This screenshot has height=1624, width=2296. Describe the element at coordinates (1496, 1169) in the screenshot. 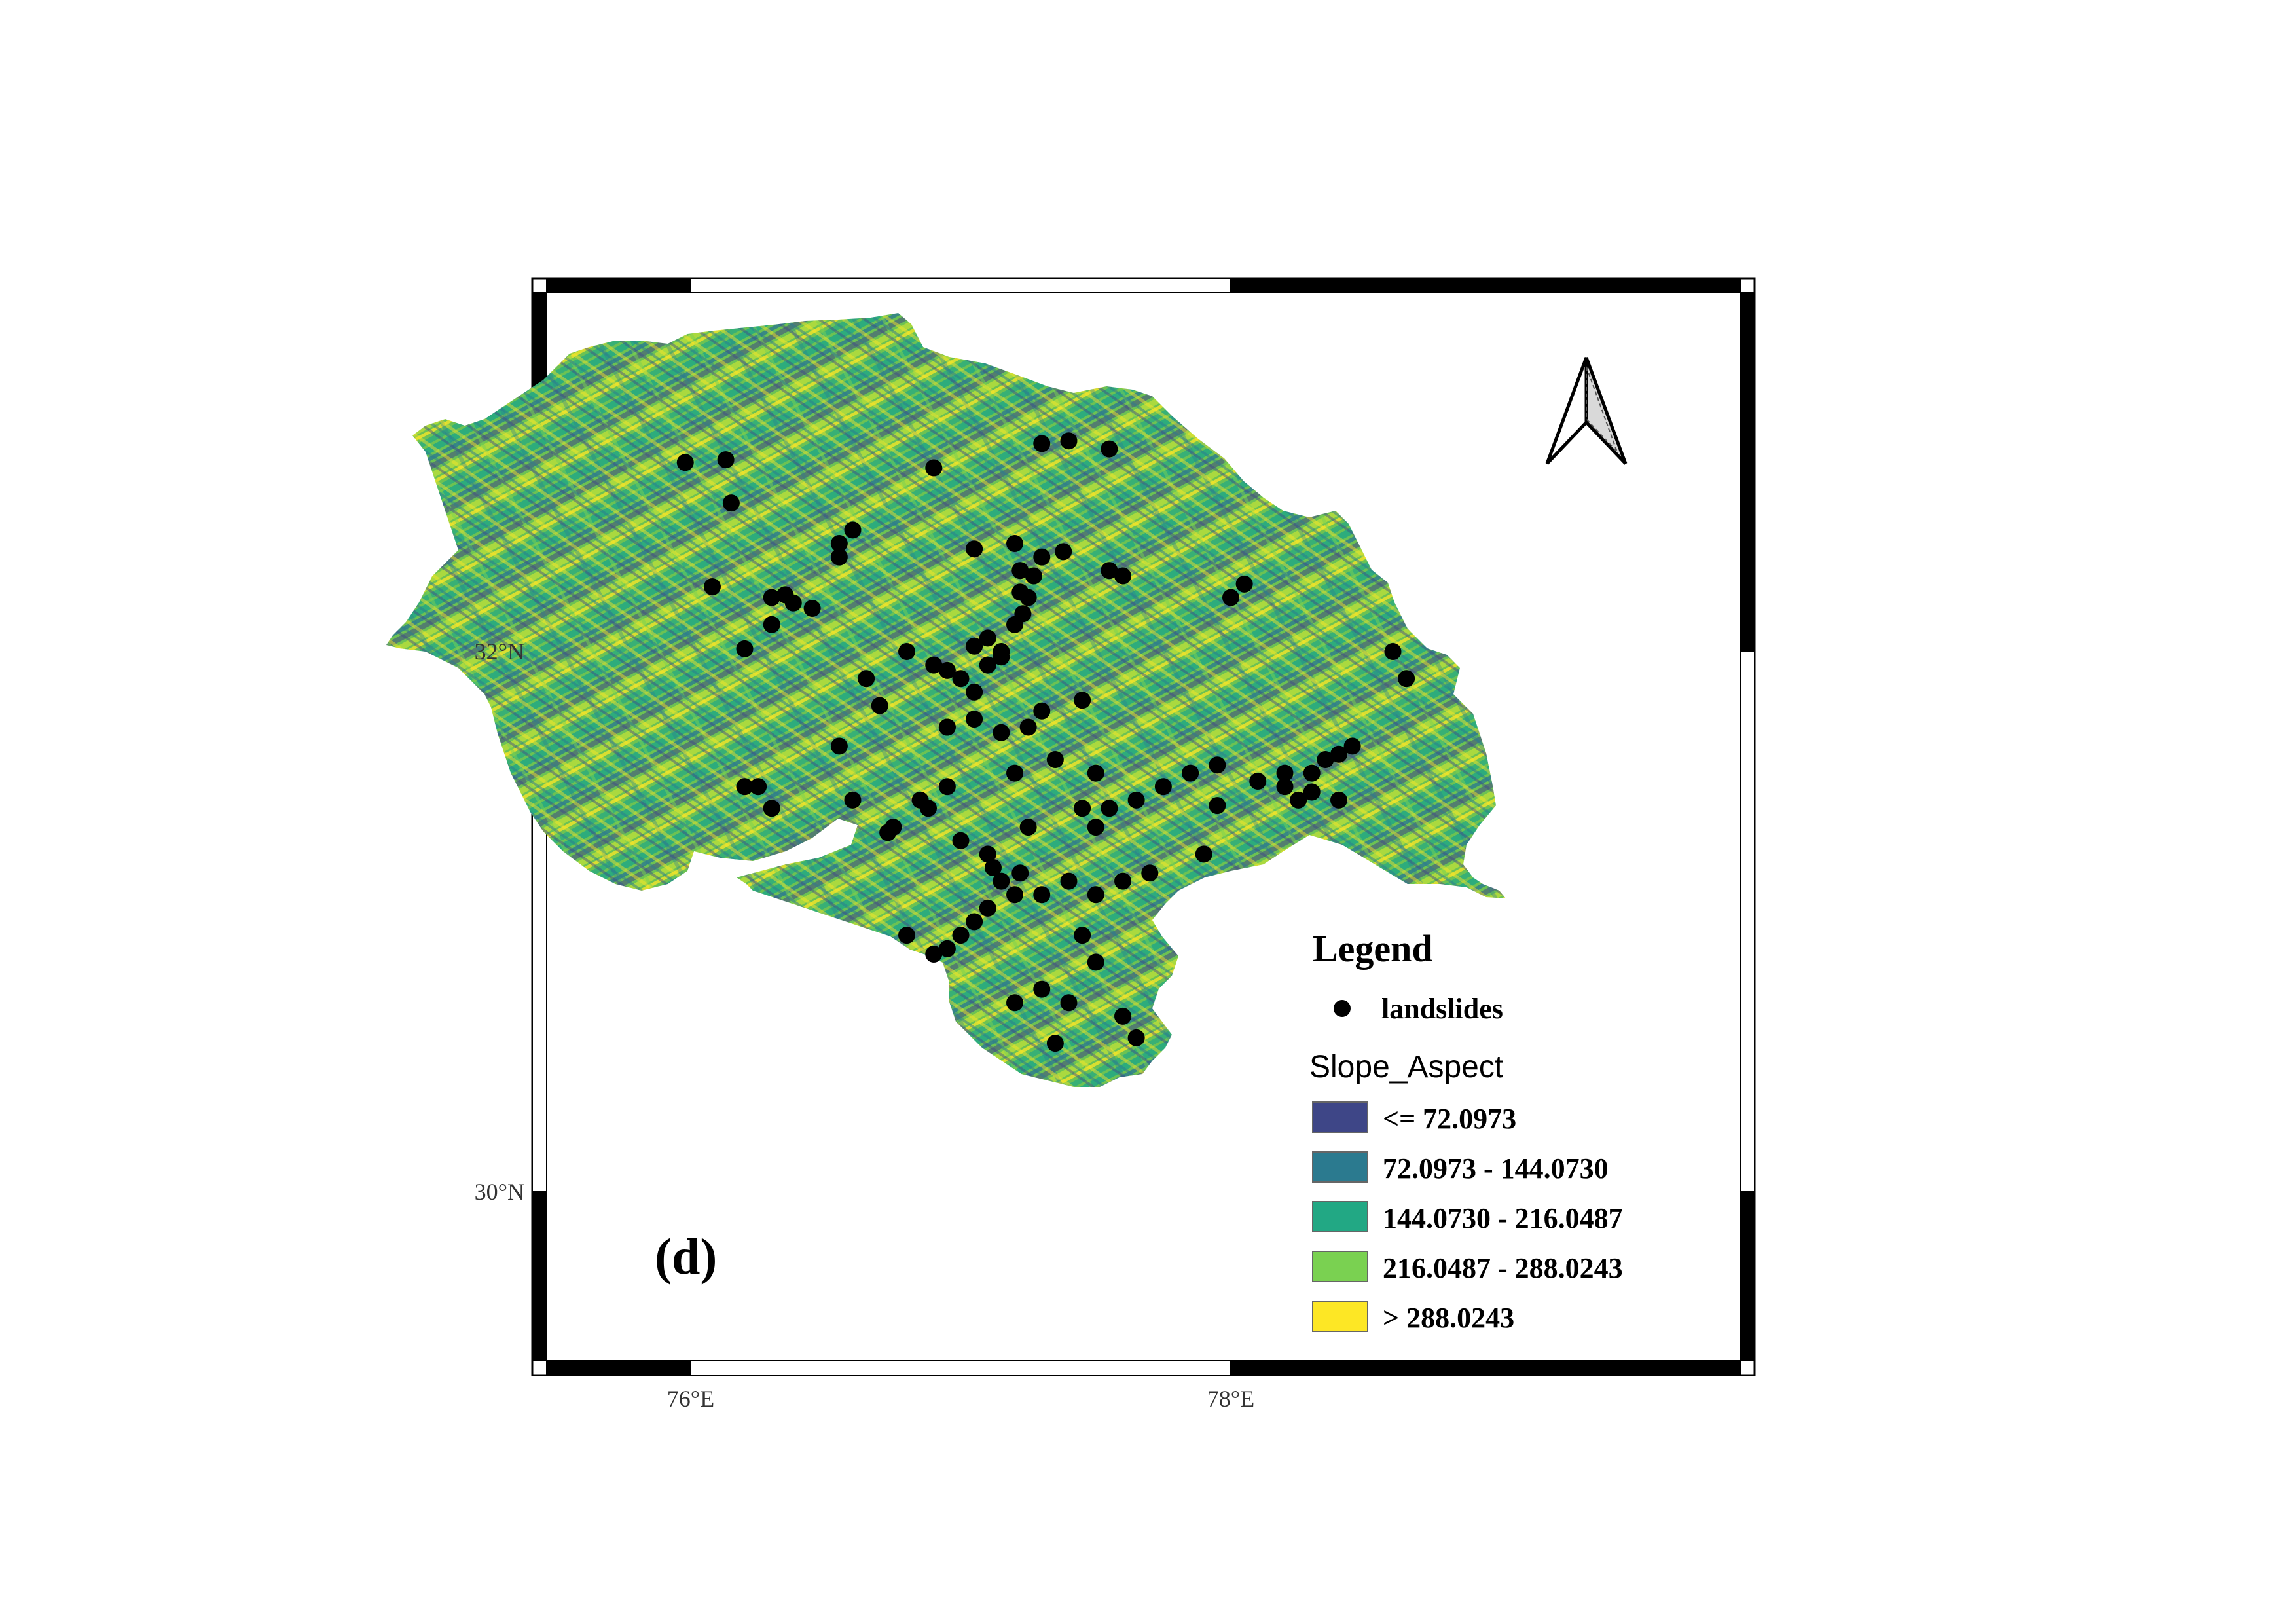

I see `legend-class-label: 72.0973 - 144.0730` at that location.